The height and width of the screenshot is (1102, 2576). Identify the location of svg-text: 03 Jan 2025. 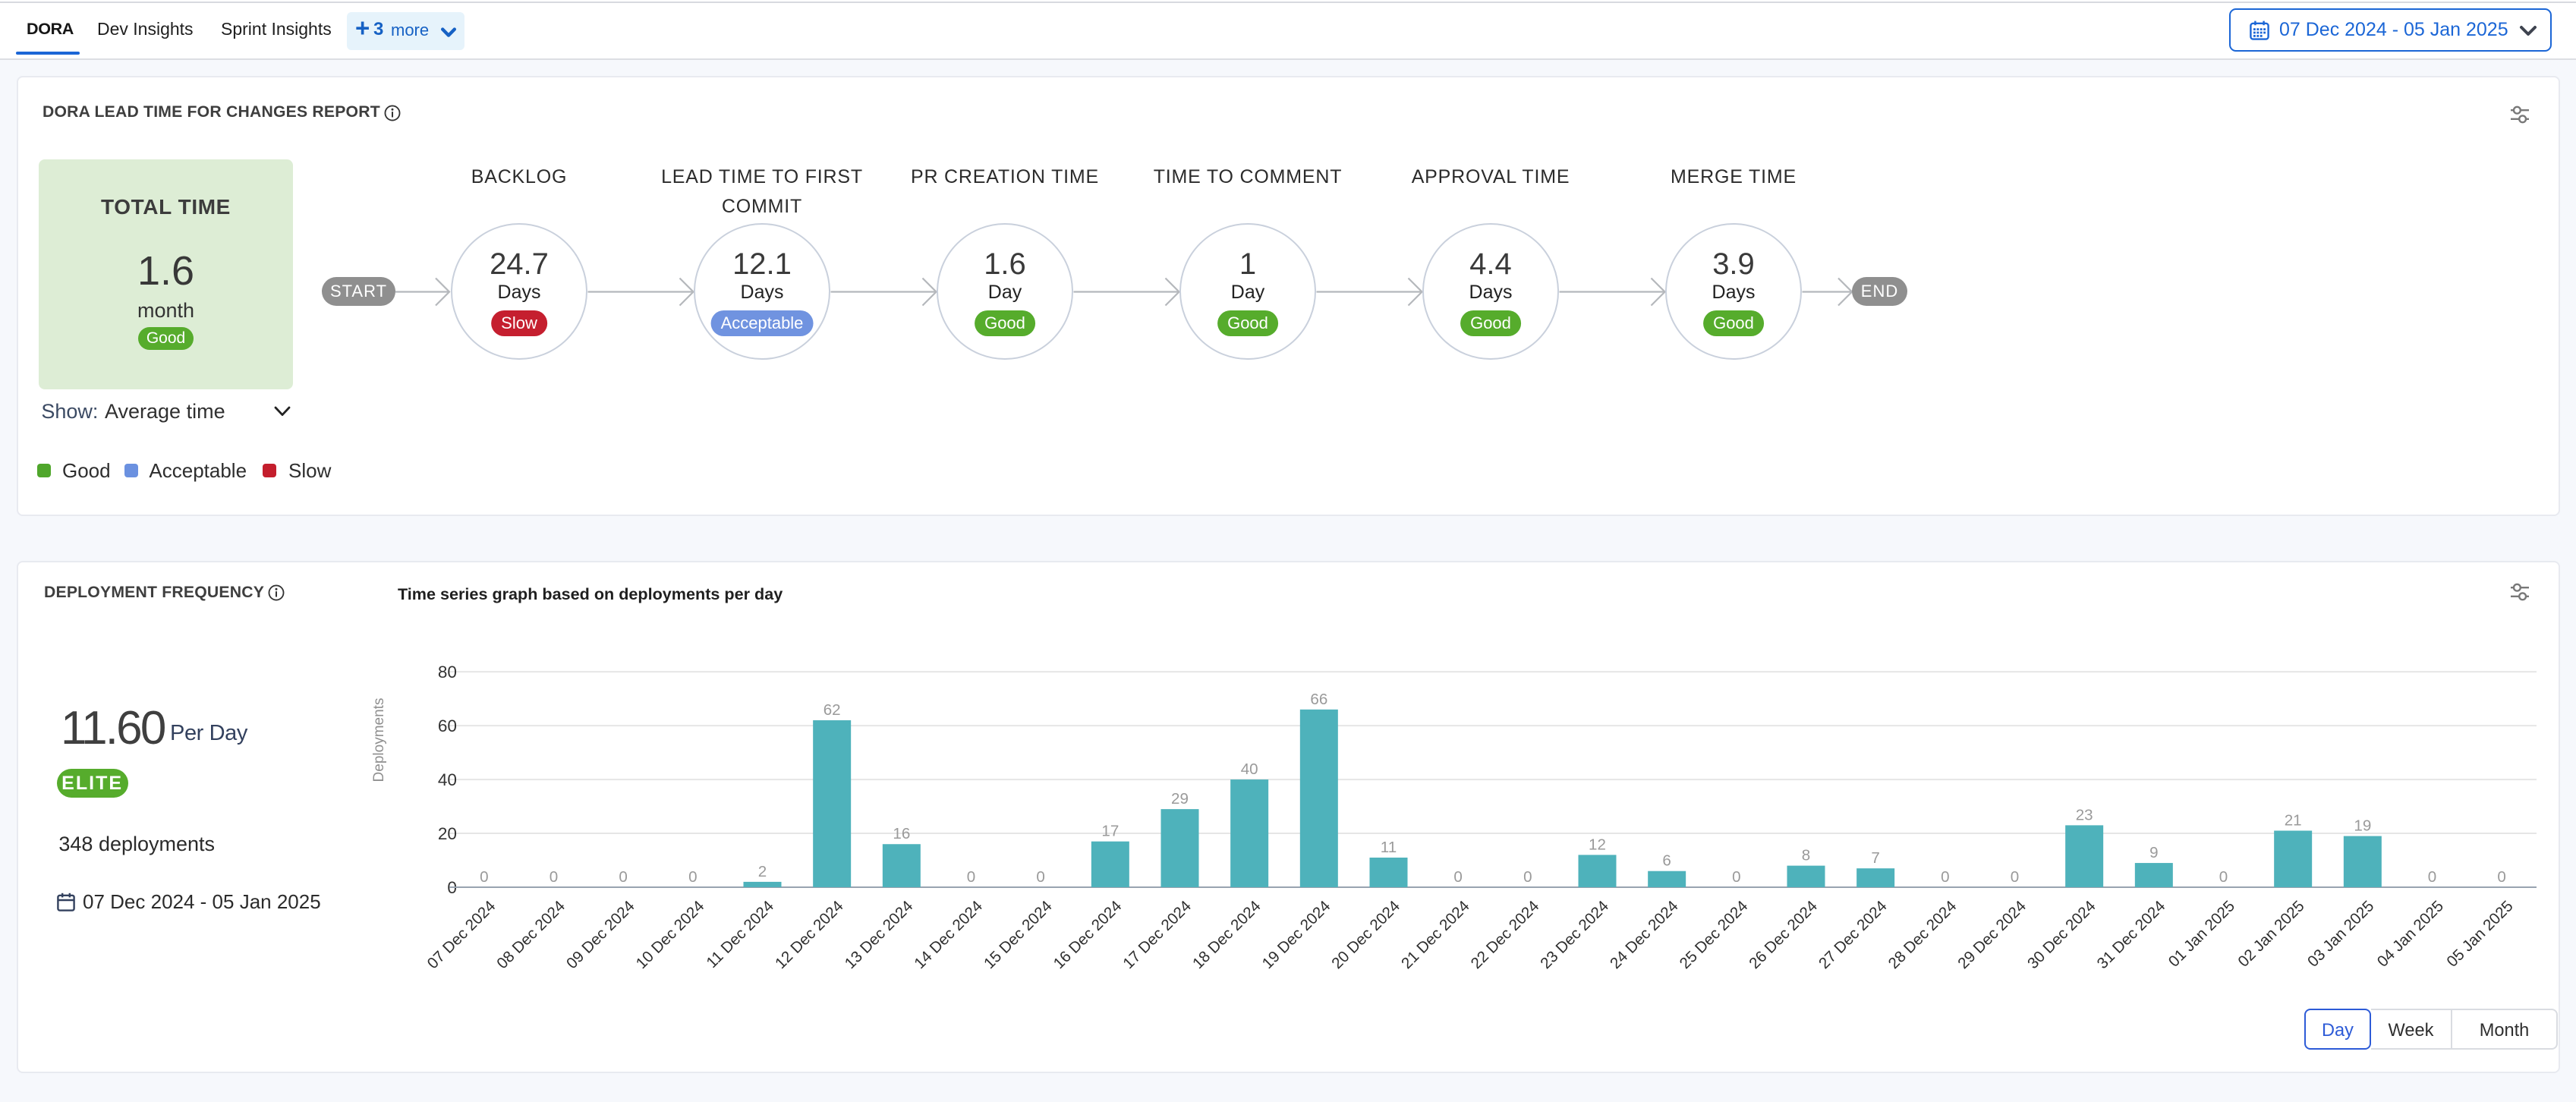
(2340, 933).